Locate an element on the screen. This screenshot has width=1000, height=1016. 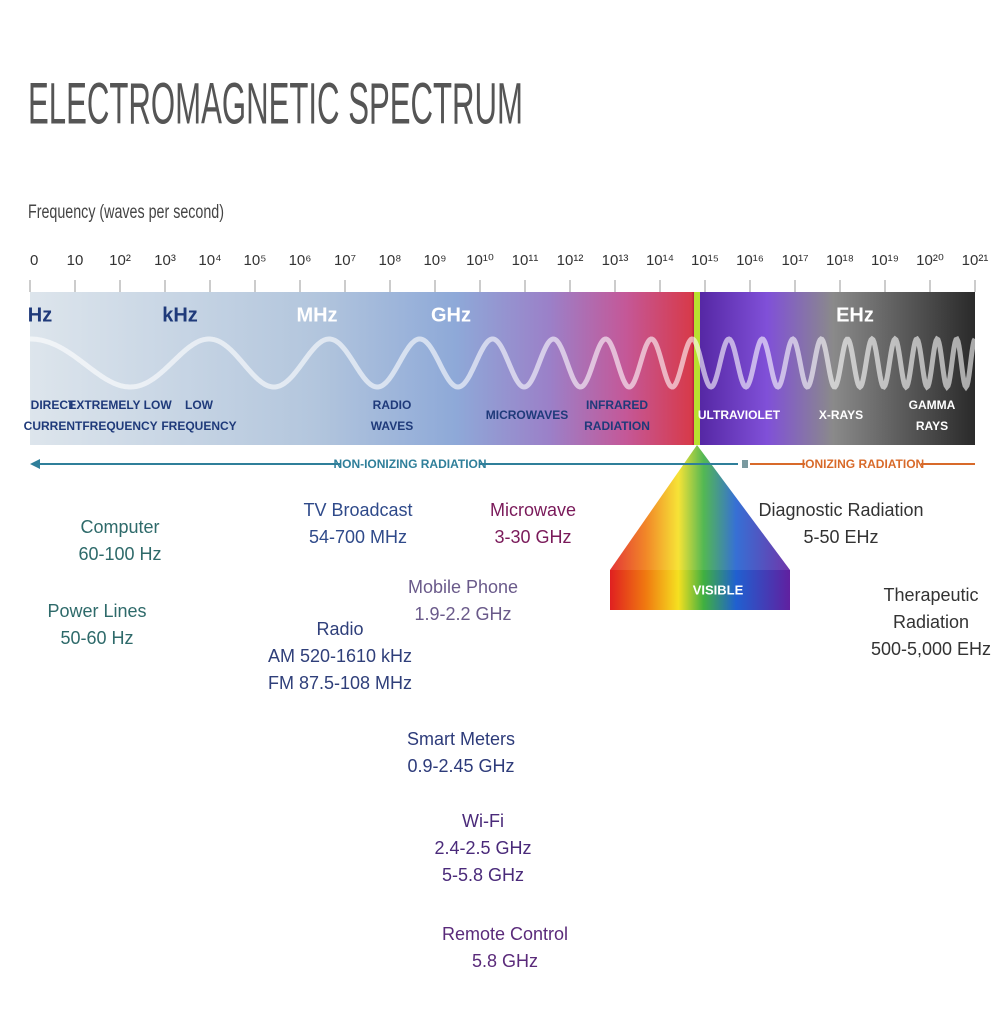
region-label: INFRARED is located at coordinates (617, 405).